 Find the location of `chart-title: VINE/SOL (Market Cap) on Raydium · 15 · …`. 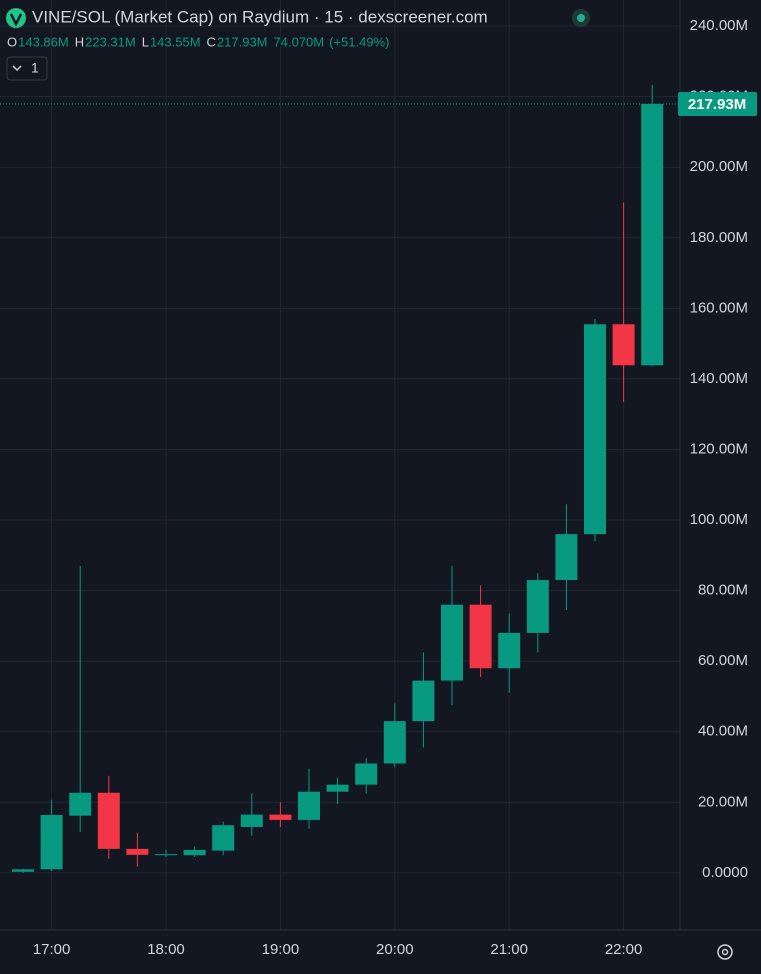

chart-title: VINE/SOL (Market Cap) on Raydium · 15 · … is located at coordinates (260, 16).